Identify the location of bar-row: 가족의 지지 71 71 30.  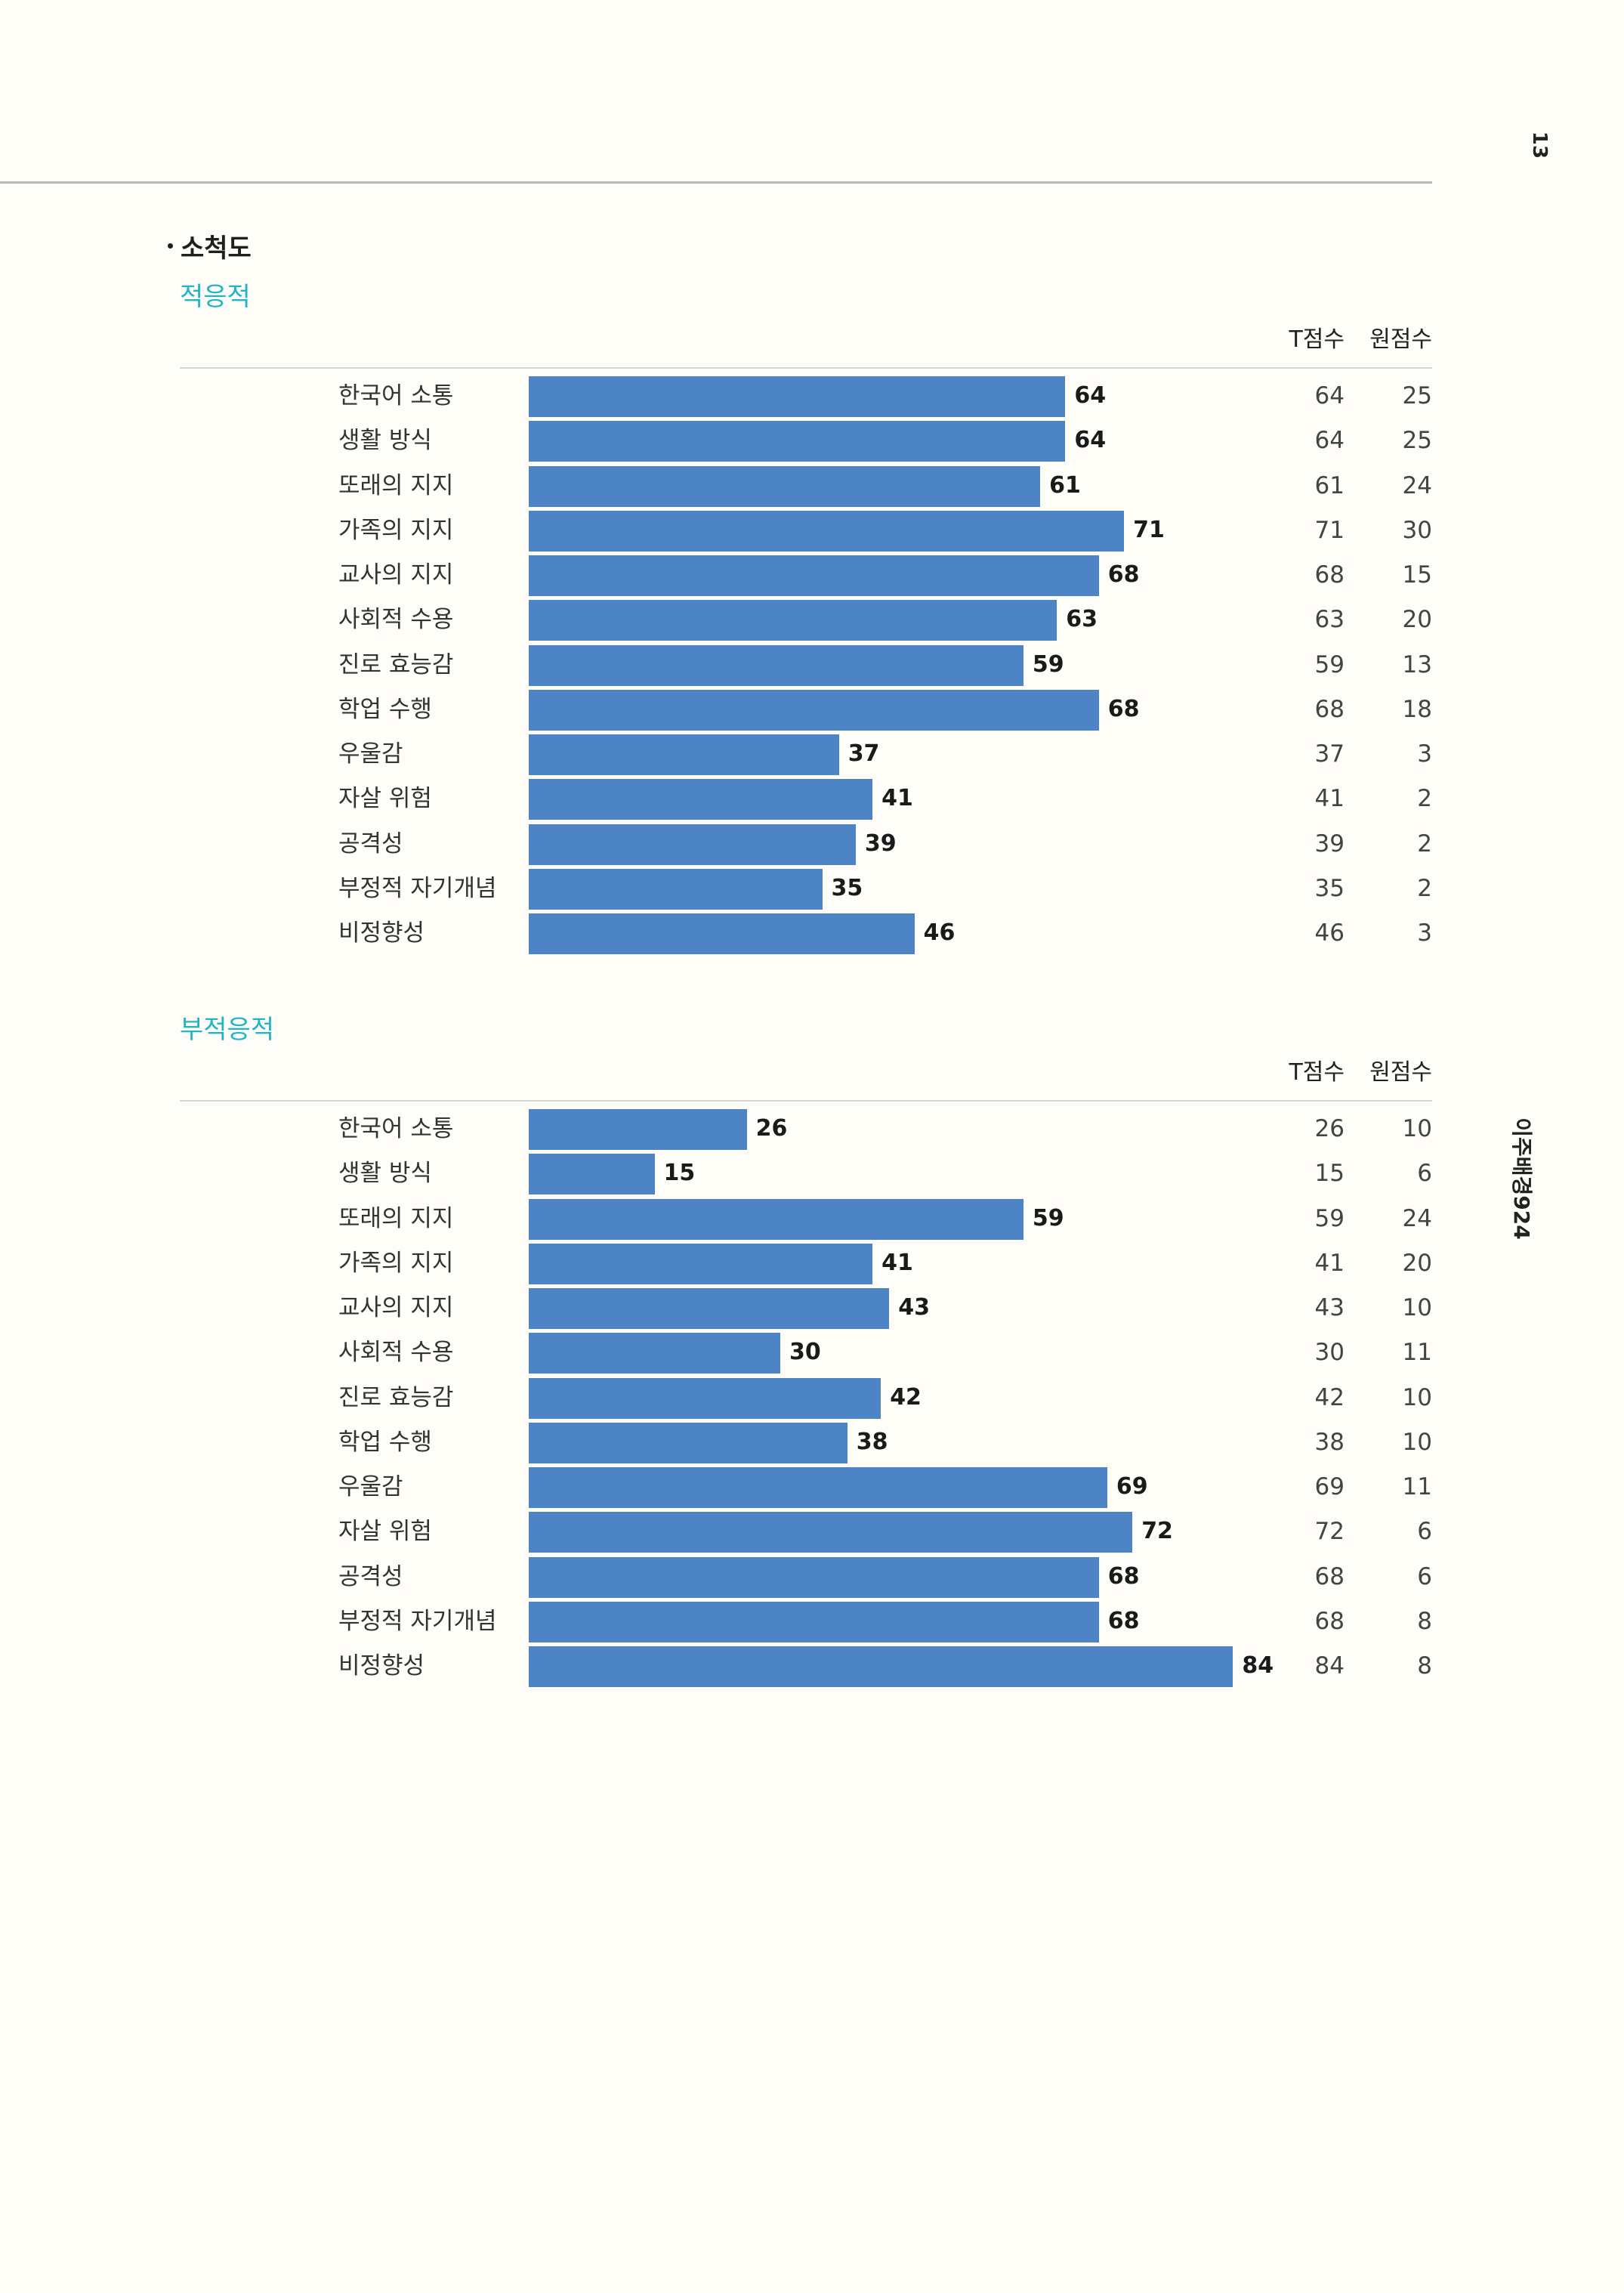
(812, 532).